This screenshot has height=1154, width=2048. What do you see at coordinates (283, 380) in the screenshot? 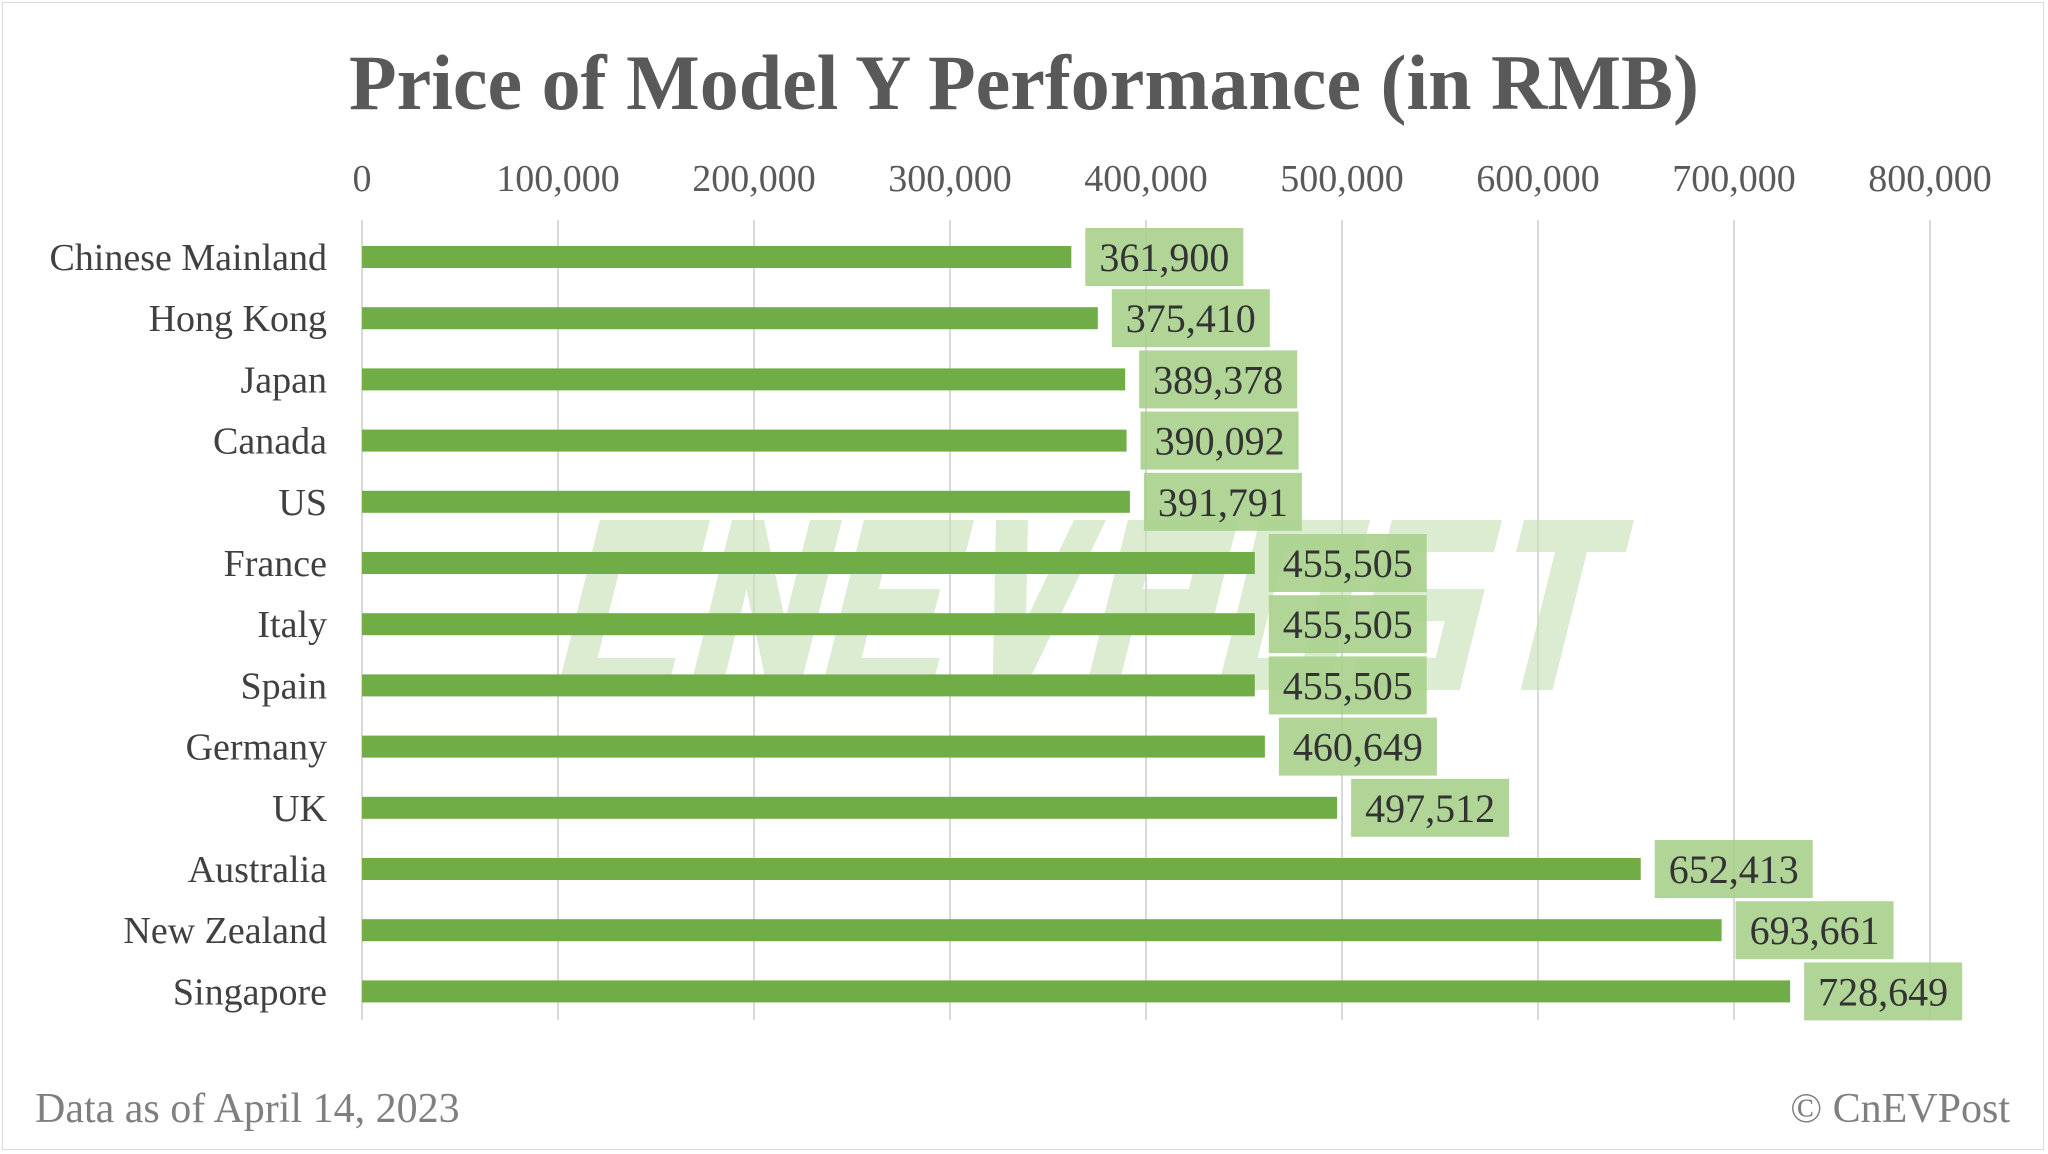
I see `category-label: Japan` at bounding box center [283, 380].